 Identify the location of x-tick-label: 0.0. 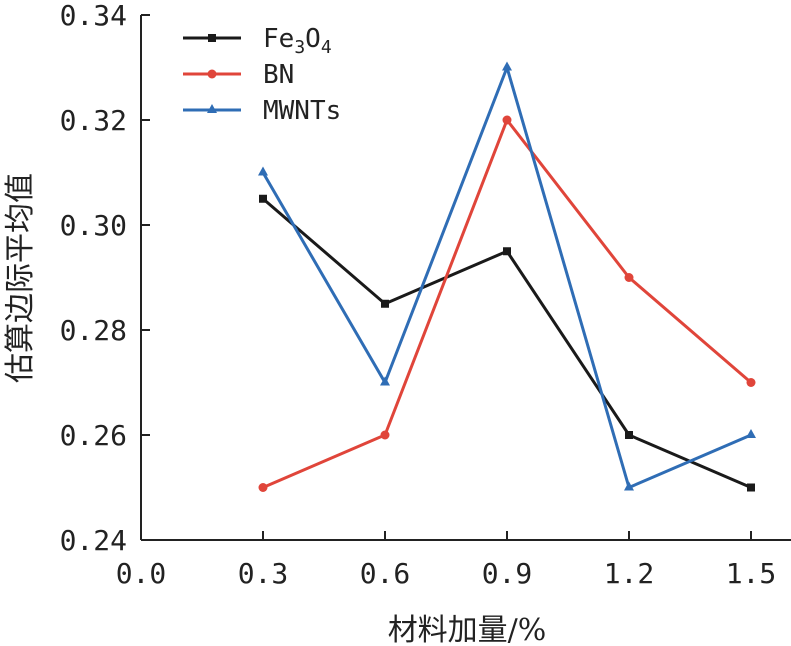
(141, 573).